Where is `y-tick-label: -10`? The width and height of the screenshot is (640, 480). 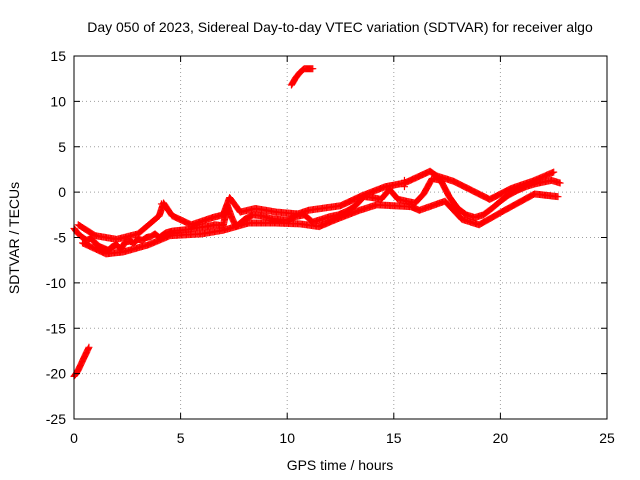 y-tick-label: -10 is located at coordinates (56, 283).